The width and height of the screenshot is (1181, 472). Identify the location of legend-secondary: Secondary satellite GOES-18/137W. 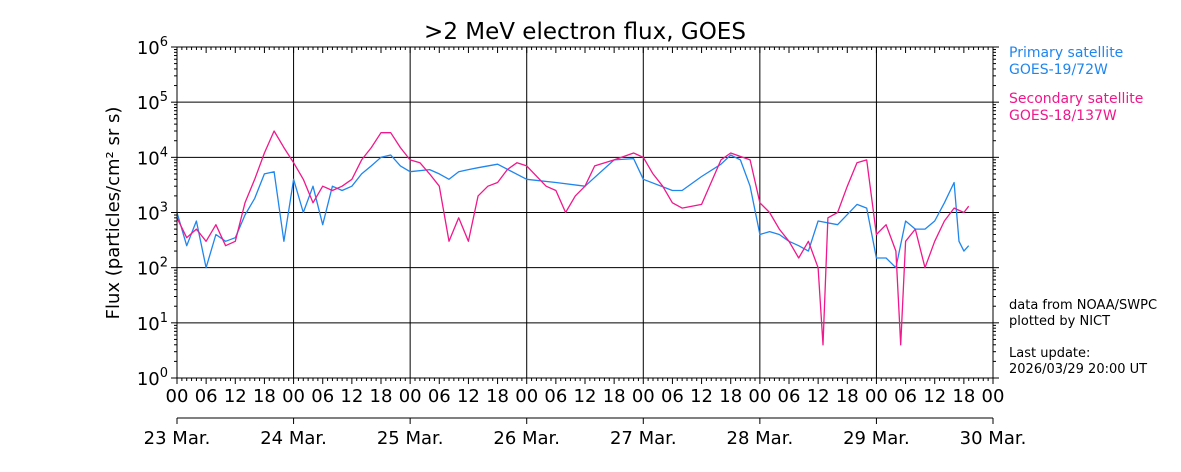
(1076, 108).